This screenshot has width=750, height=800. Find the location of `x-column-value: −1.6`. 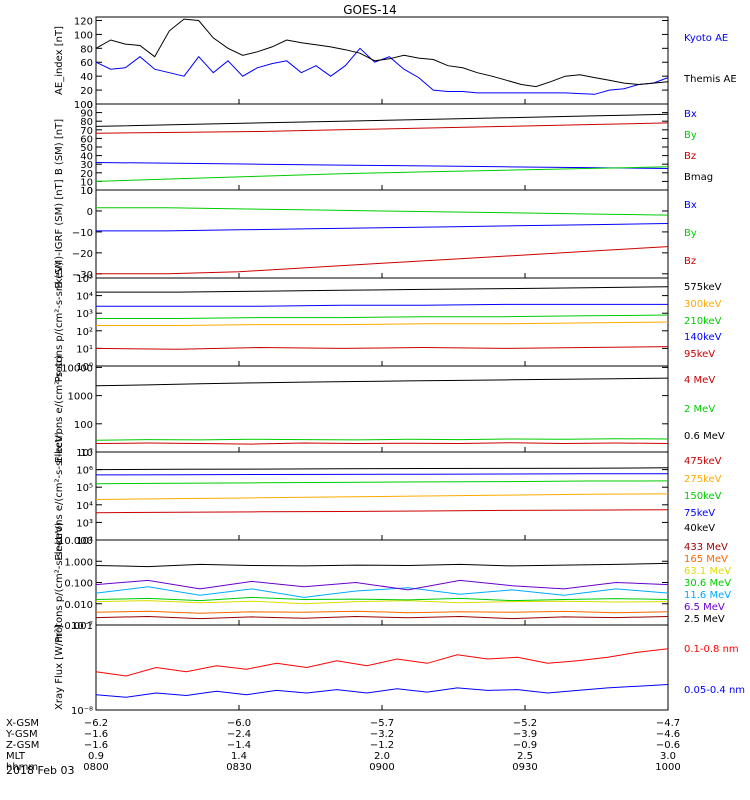

x-column-value: −1.6 is located at coordinates (96, 734).